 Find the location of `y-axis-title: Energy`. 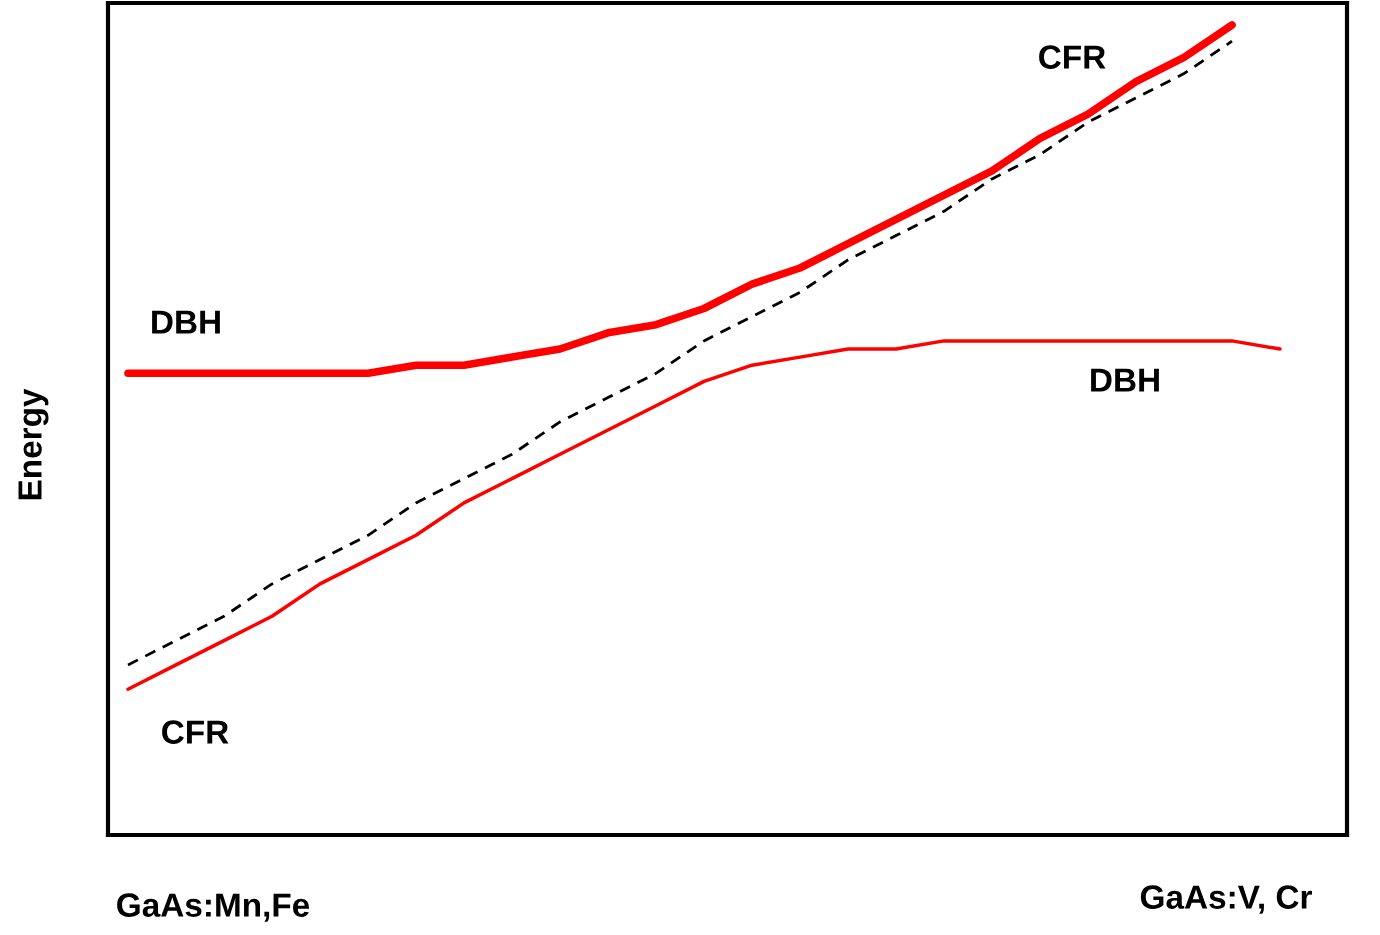

y-axis-title: Energy is located at coordinates (33, 444).